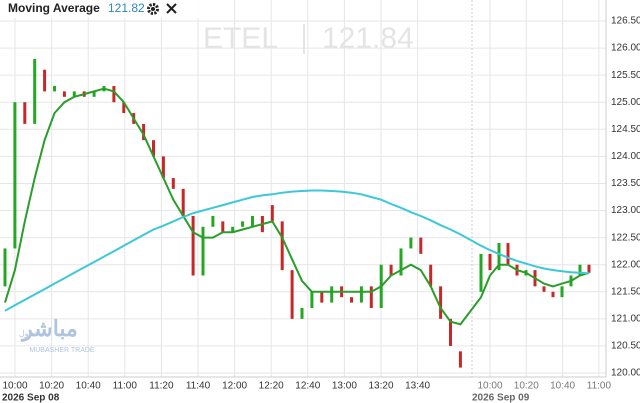 The height and width of the screenshot is (403, 640). What do you see at coordinates (380, 386) in the screenshot?
I see `x-tick-label: 13:20` at bounding box center [380, 386].